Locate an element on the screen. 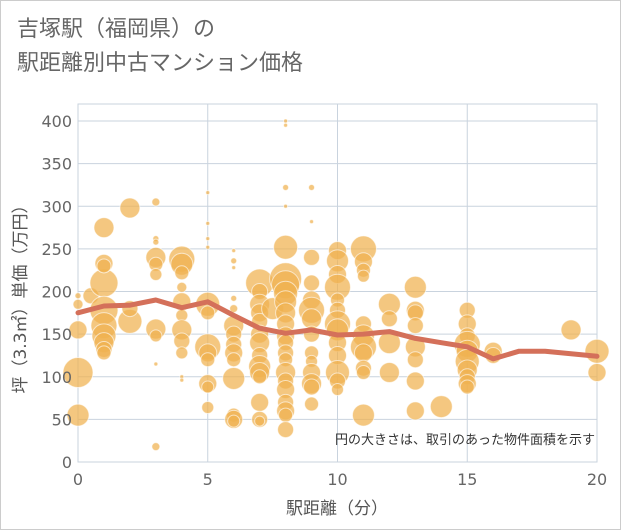 Image resolution: width=621 pixels, height=530 pixels. average-price-line is located at coordinates (337, 329).